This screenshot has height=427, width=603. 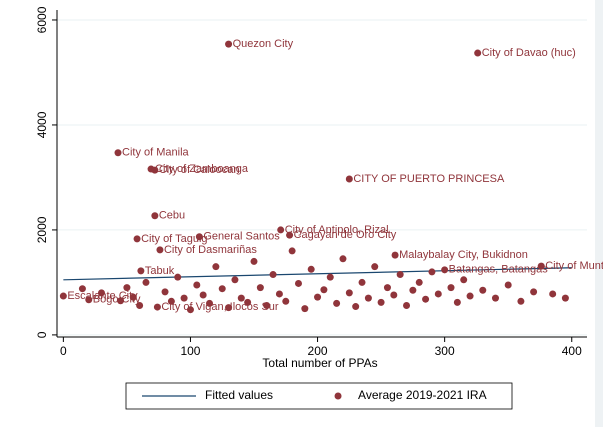 What do you see at coordinates (429, 179) in the screenshot?
I see `point-label: CITY OF PUERTO PRINCESA` at bounding box center [429, 179].